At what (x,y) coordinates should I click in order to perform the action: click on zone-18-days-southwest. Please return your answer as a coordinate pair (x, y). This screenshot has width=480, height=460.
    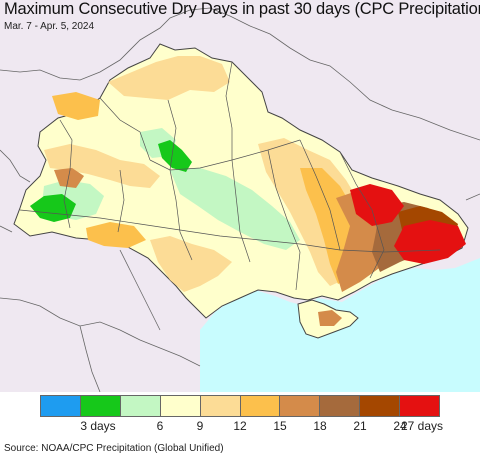
    Looking at the image, I should click on (116, 235).